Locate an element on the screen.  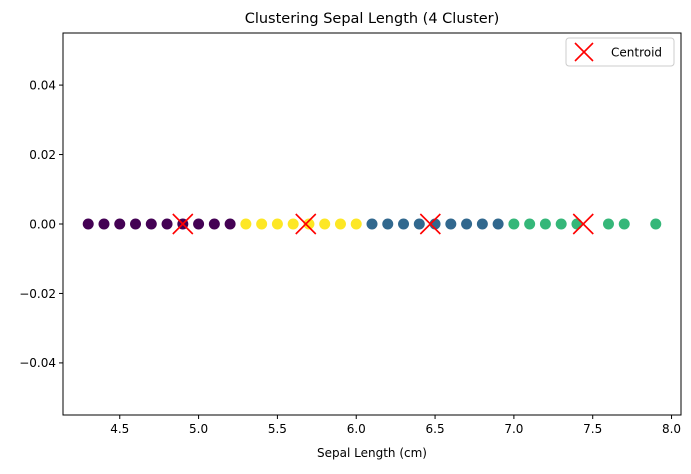
legend-box is located at coordinates (620, 52).